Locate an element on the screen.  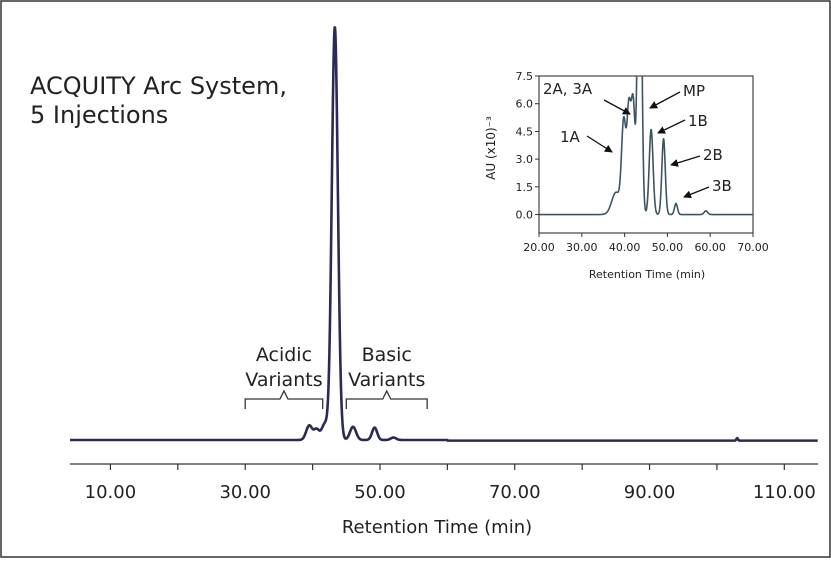
inset-y-axis-label: AU (x10)⁻³ is located at coordinates (491, 148).